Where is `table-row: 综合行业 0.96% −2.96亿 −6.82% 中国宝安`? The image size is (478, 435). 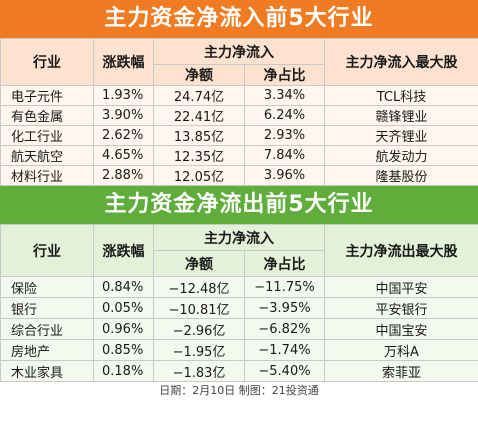
table-row: 综合行业 0.96% −2.96亿 −6.82% 中国宝安 is located at coordinates (239, 329).